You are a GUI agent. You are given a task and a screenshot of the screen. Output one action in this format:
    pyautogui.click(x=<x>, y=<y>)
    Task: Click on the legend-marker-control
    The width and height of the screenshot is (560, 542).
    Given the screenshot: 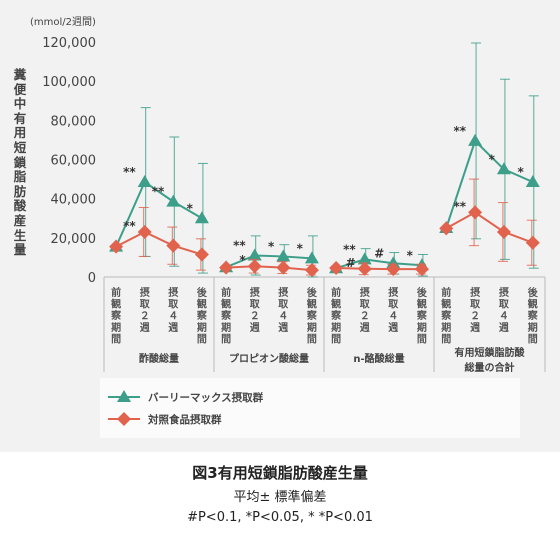 What is the action you would take?
    pyautogui.click(x=124, y=419)
    